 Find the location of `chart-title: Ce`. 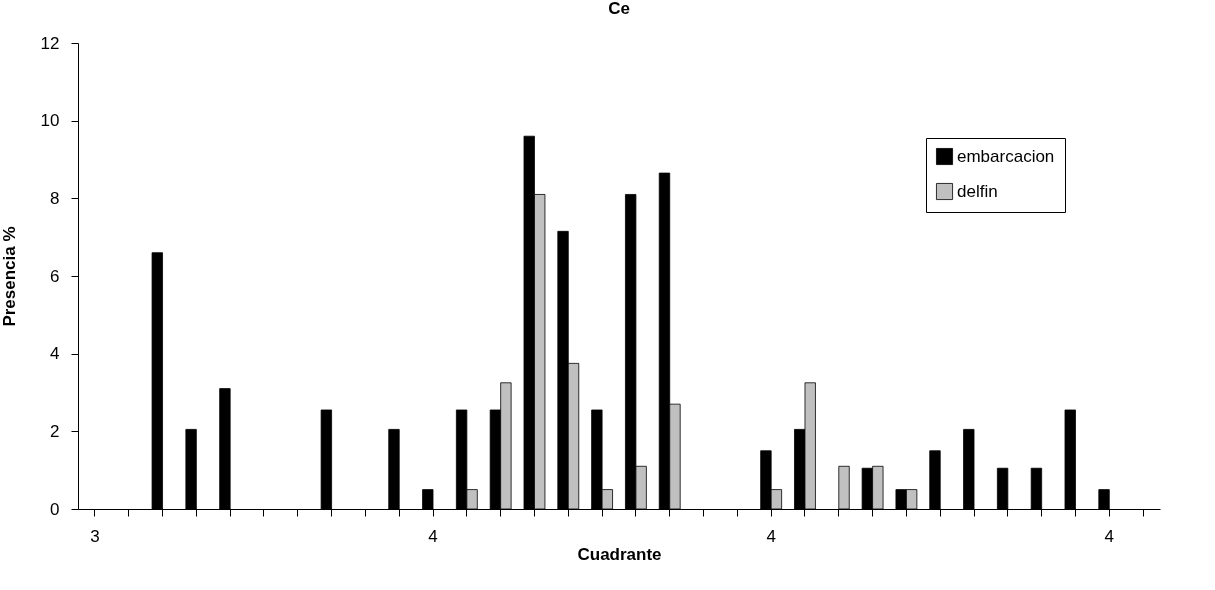

chart-title: Ce is located at coordinates (619, 9).